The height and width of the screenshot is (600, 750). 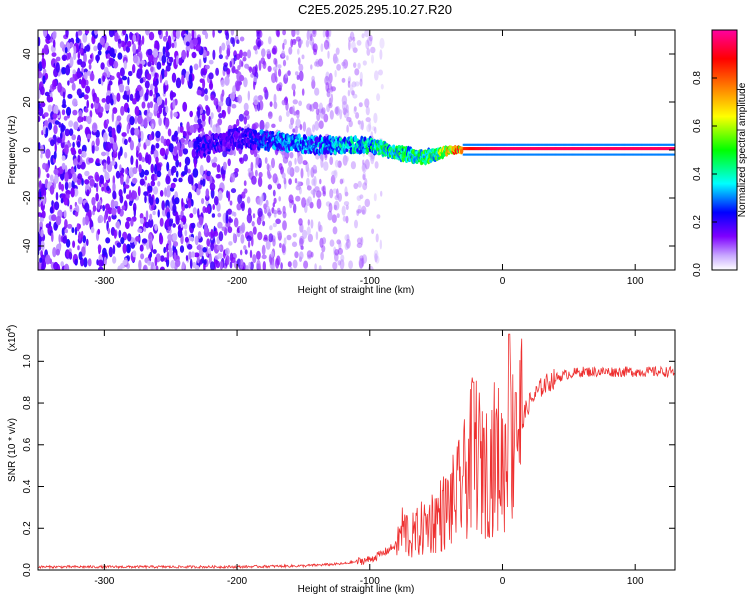 What do you see at coordinates (704, 174) in the screenshot?
I see `colorbar-ticks: 0.0 0.2 0.4 0.6 0.8` at bounding box center [704, 174].